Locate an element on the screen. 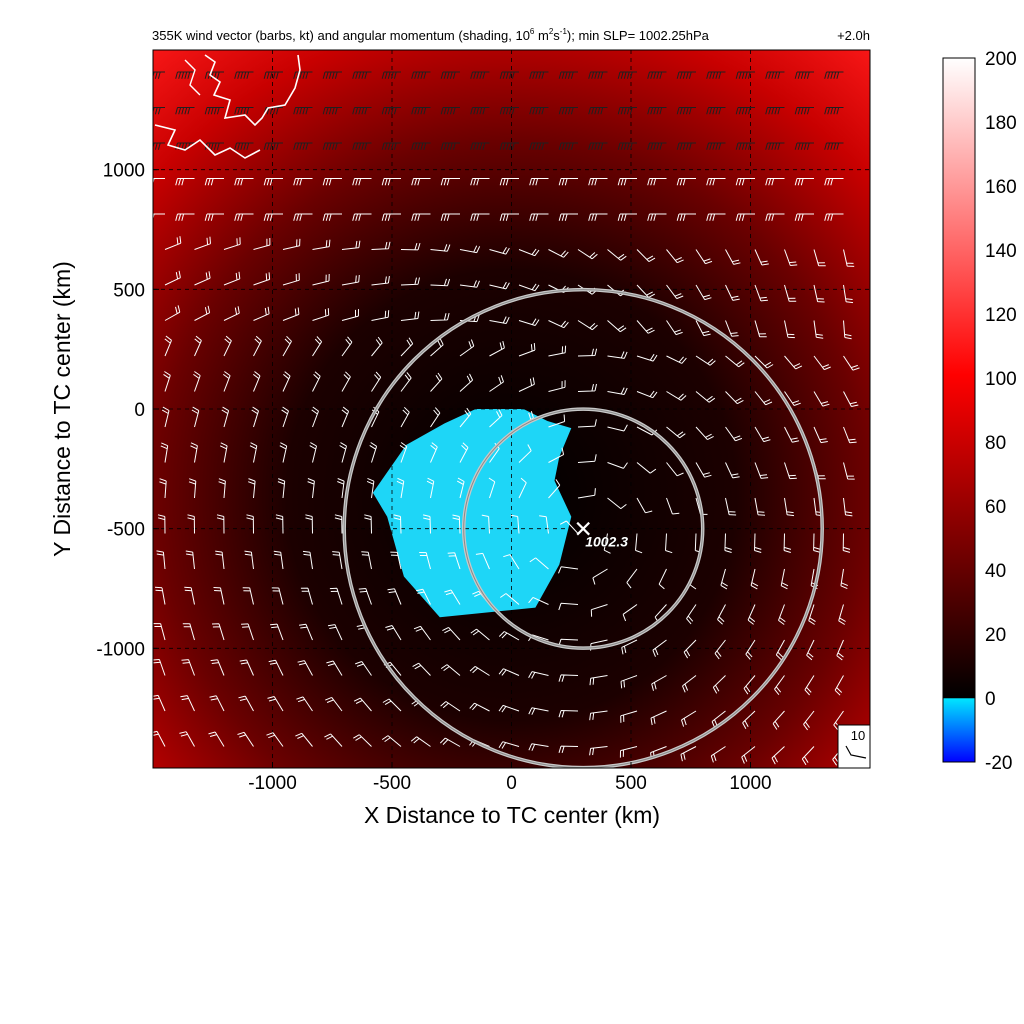  colorbar-tick-label: 100 is located at coordinates (1001, 379).